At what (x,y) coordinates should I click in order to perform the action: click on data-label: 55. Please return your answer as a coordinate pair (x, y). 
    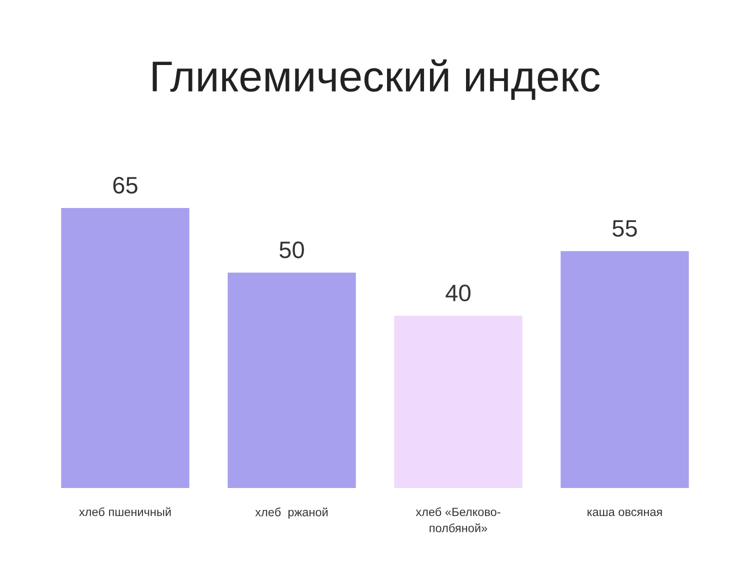
    Looking at the image, I should click on (624, 228).